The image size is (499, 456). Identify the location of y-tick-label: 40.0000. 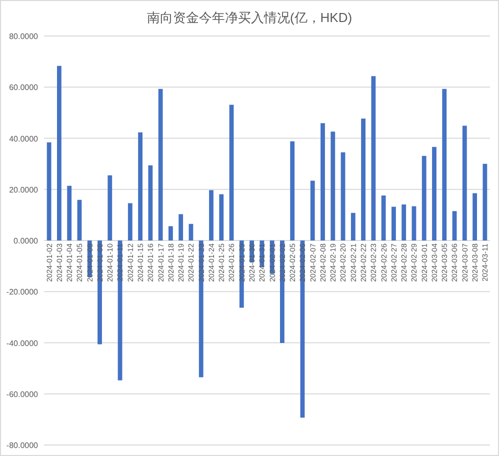
(24, 139).